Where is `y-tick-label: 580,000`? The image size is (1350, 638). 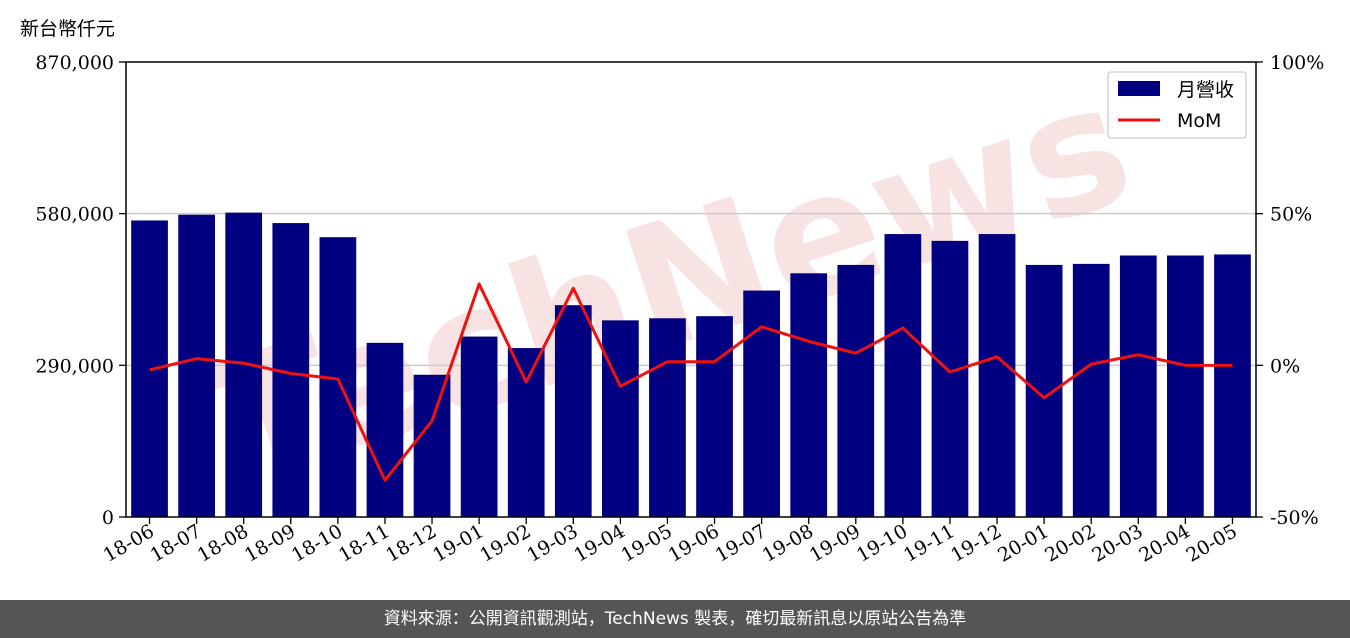 y-tick-label: 580,000 is located at coordinates (74, 215).